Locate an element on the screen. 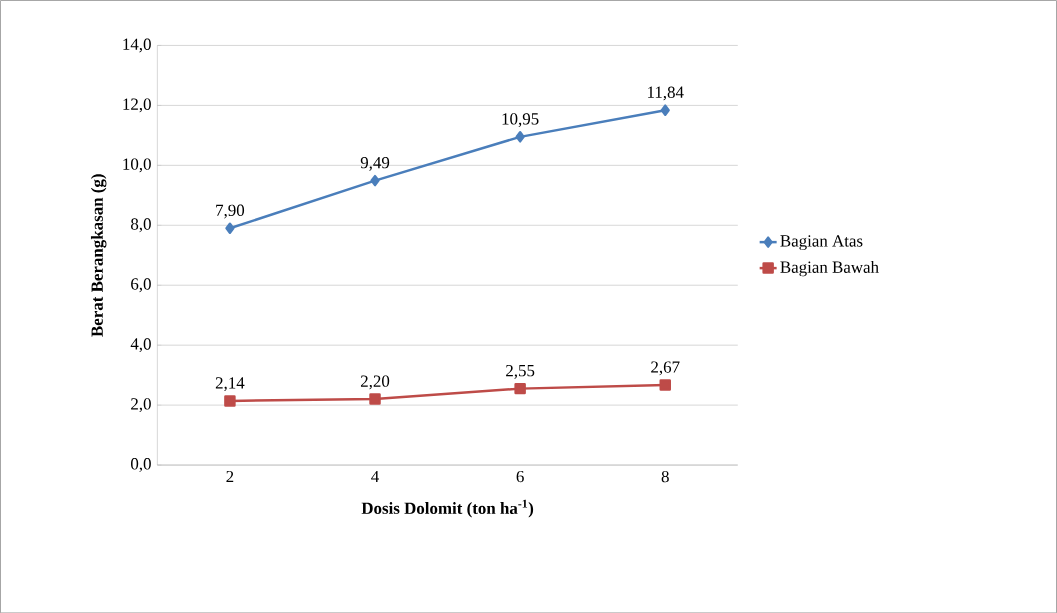  data-label: 11,84 is located at coordinates (666, 93).